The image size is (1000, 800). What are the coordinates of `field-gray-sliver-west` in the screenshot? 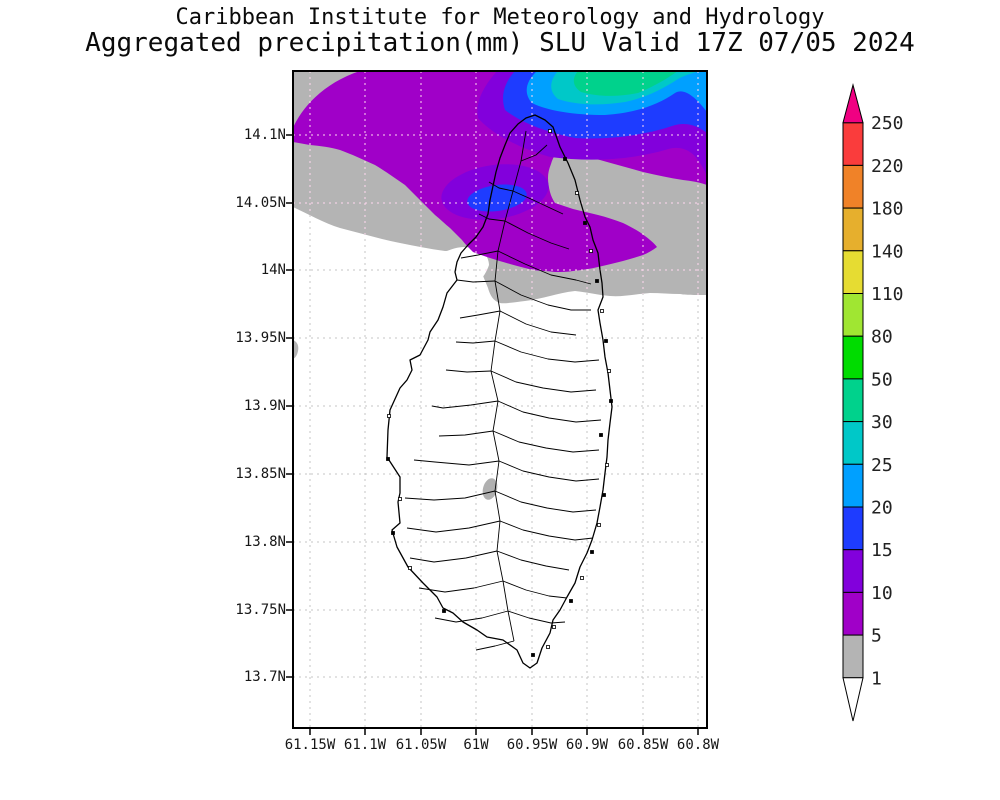 It's located at (296, 349).